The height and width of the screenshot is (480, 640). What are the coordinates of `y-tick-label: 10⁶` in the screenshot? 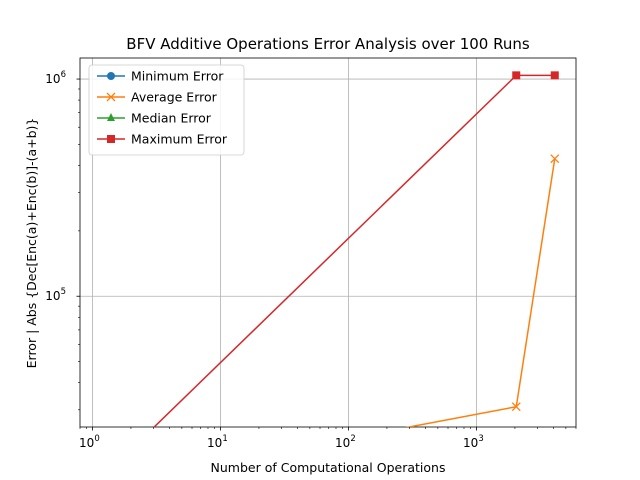 It's located at (55, 78).